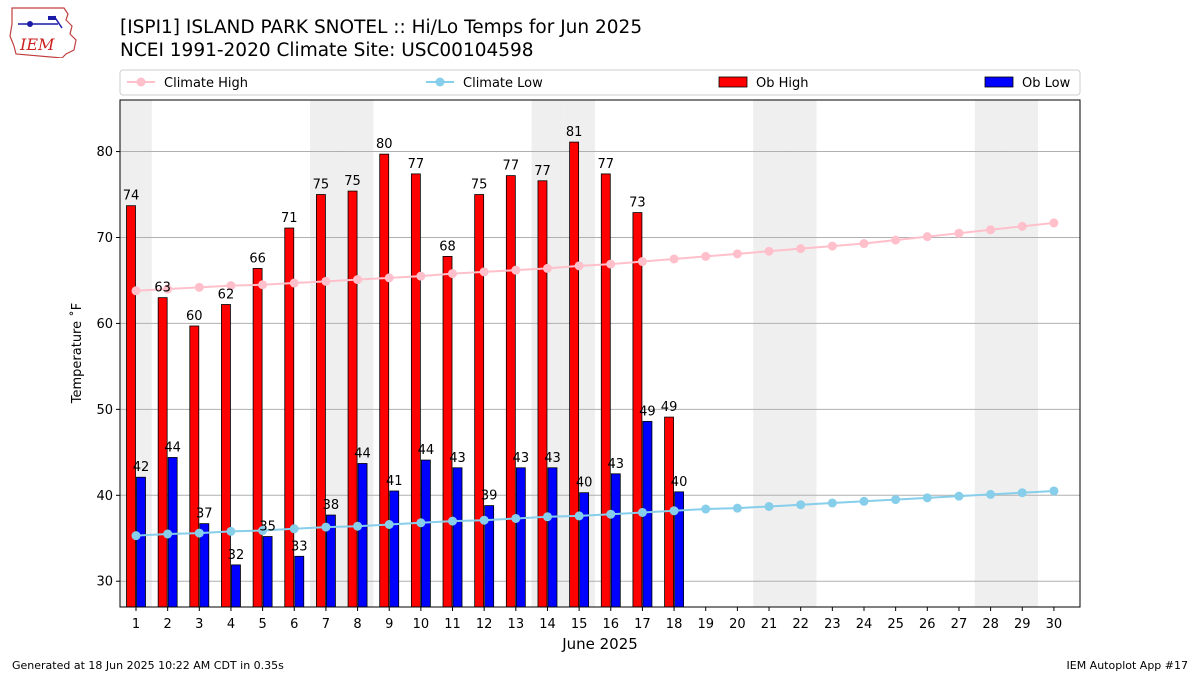  What do you see at coordinates (168, 624) in the screenshot?
I see `x-tick-label-2: 2` at bounding box center [168, 624].